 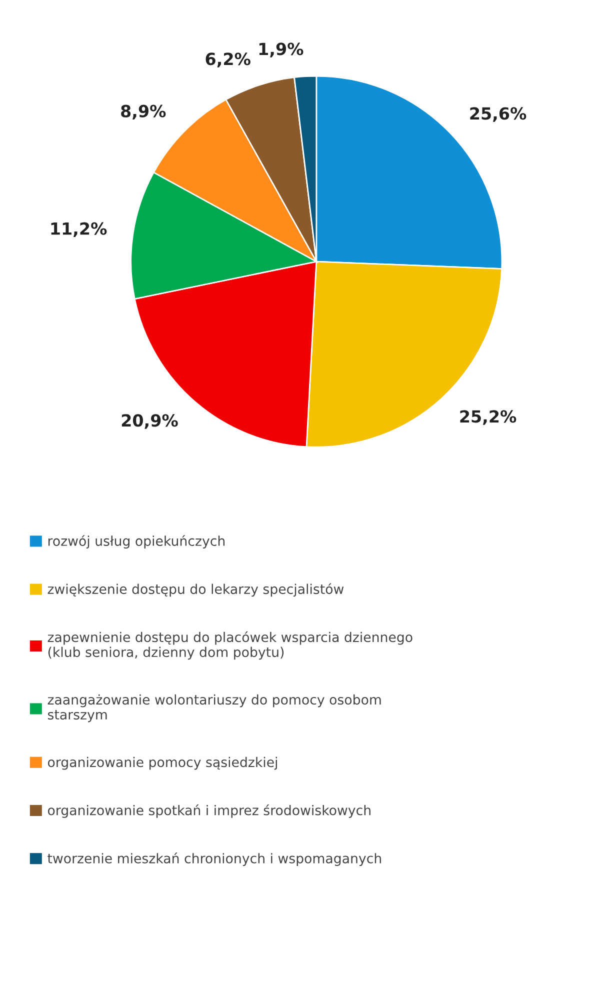 What do you see at coordinates (488, 417) in the screenshot?
I see `data-label: 25,2%` at bounding box center [488, 417].